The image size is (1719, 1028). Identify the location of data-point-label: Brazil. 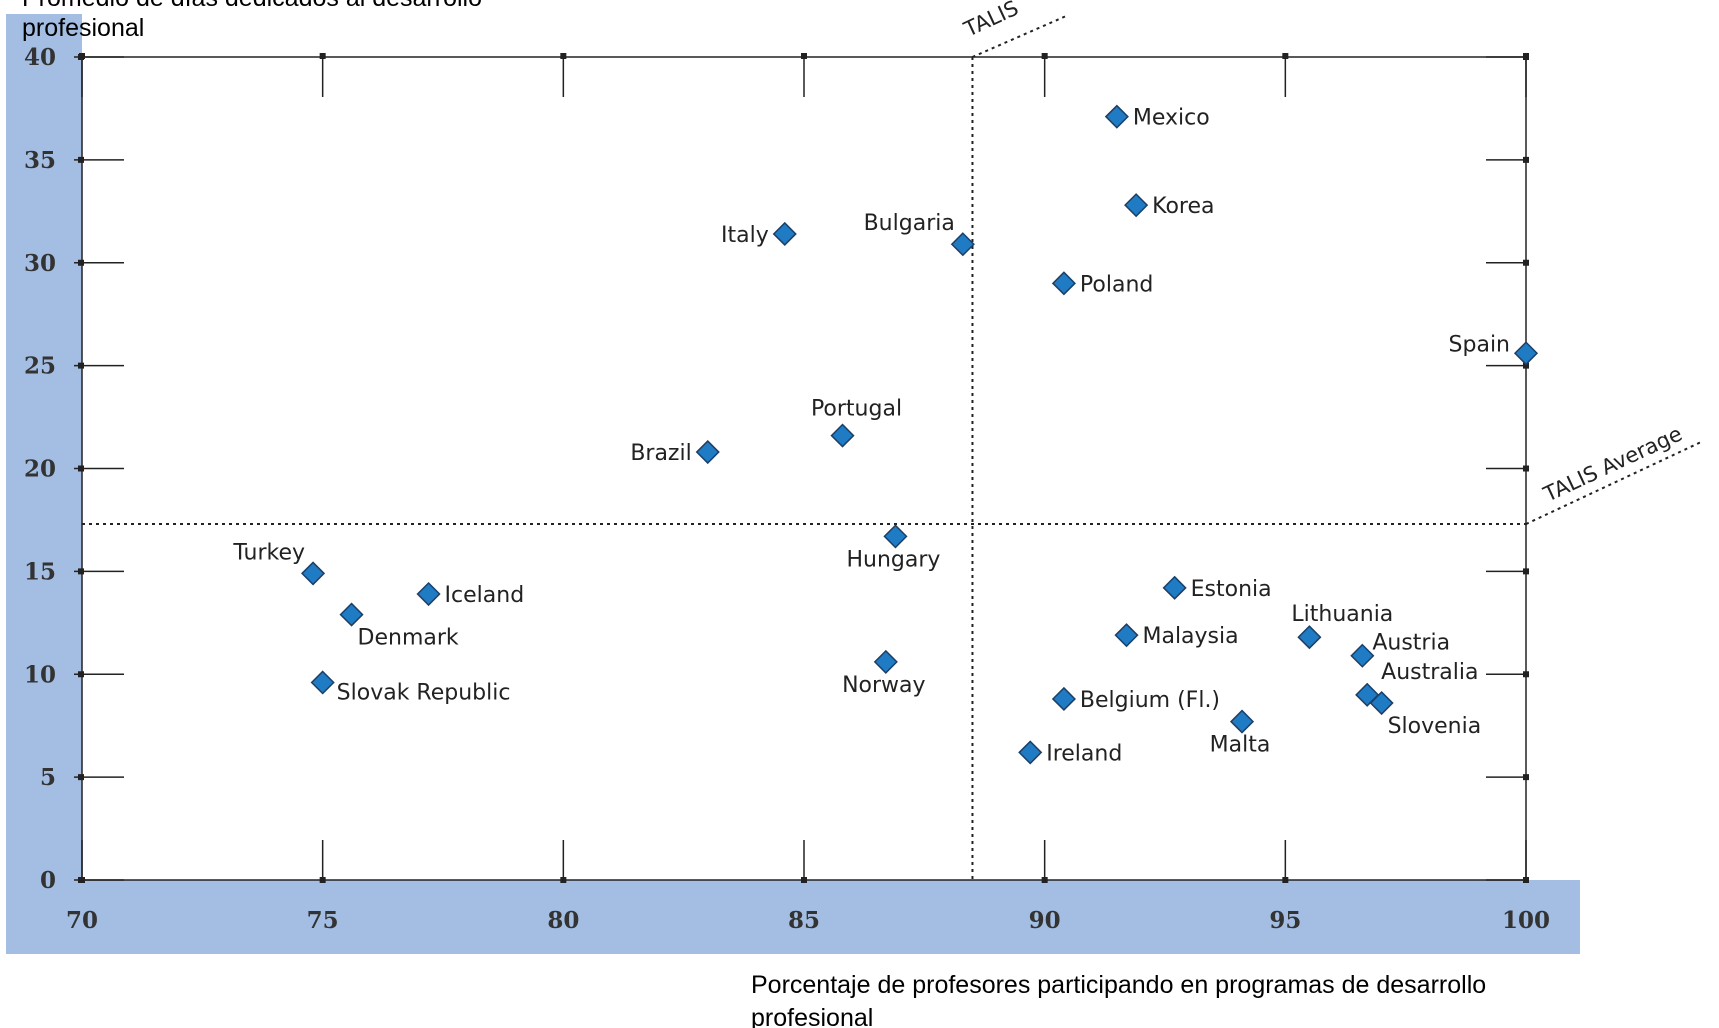
(660, 453).